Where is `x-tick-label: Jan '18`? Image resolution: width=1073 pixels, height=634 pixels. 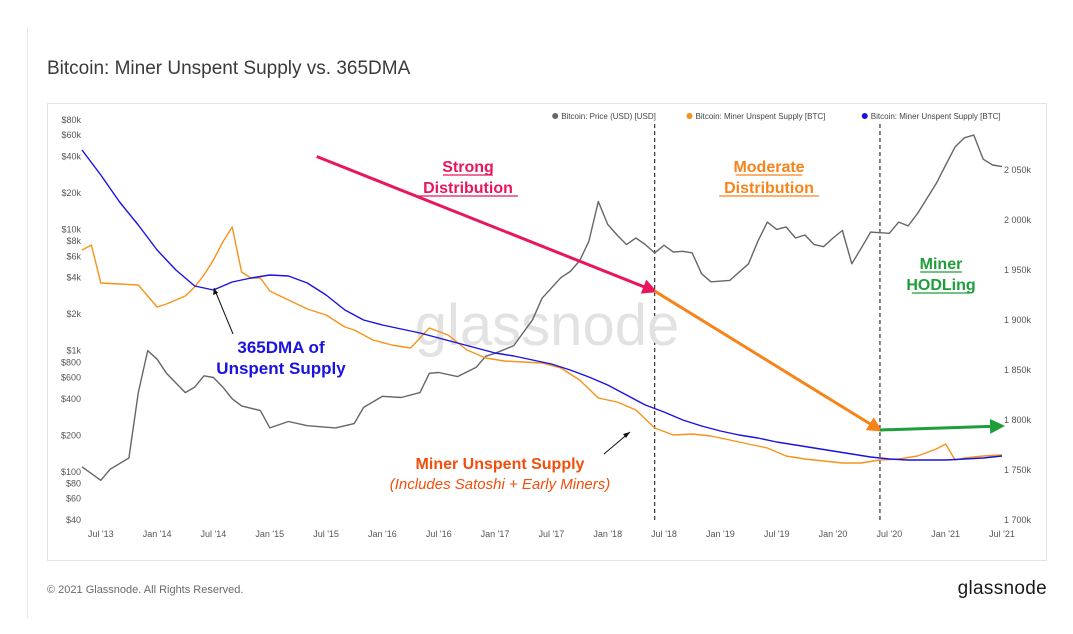
x-tick-label: Jan '18 is located at coordinates (607, 534).